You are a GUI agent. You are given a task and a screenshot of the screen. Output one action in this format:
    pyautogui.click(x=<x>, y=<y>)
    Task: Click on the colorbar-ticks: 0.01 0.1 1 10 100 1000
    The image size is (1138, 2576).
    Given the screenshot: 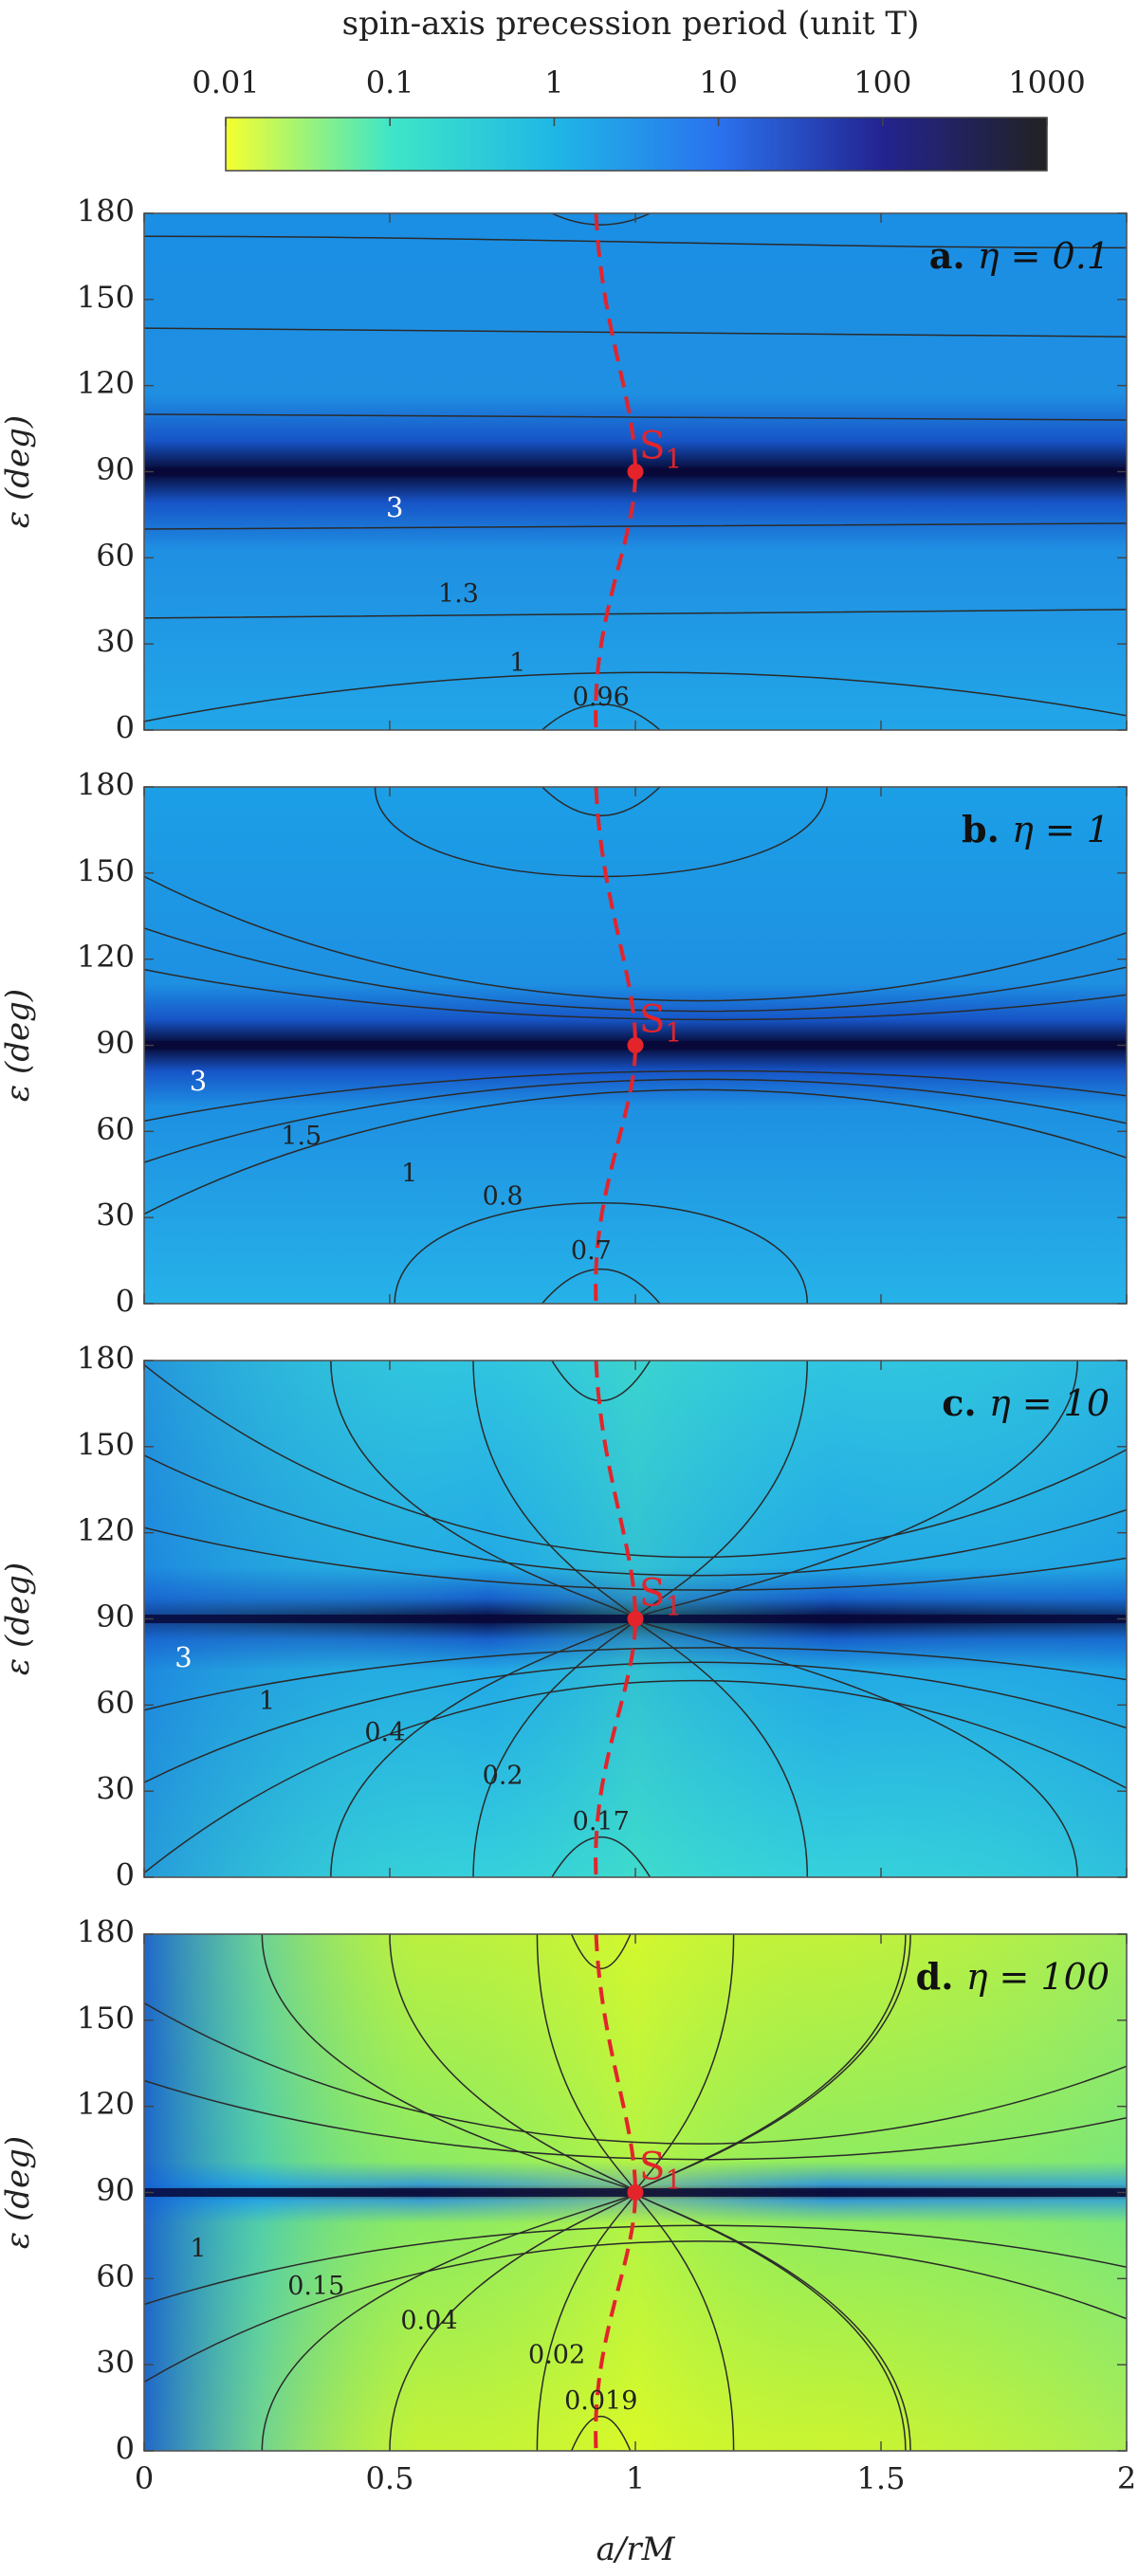 What is the action you would take?
    pyautogui.click(x=639, y=95)
    